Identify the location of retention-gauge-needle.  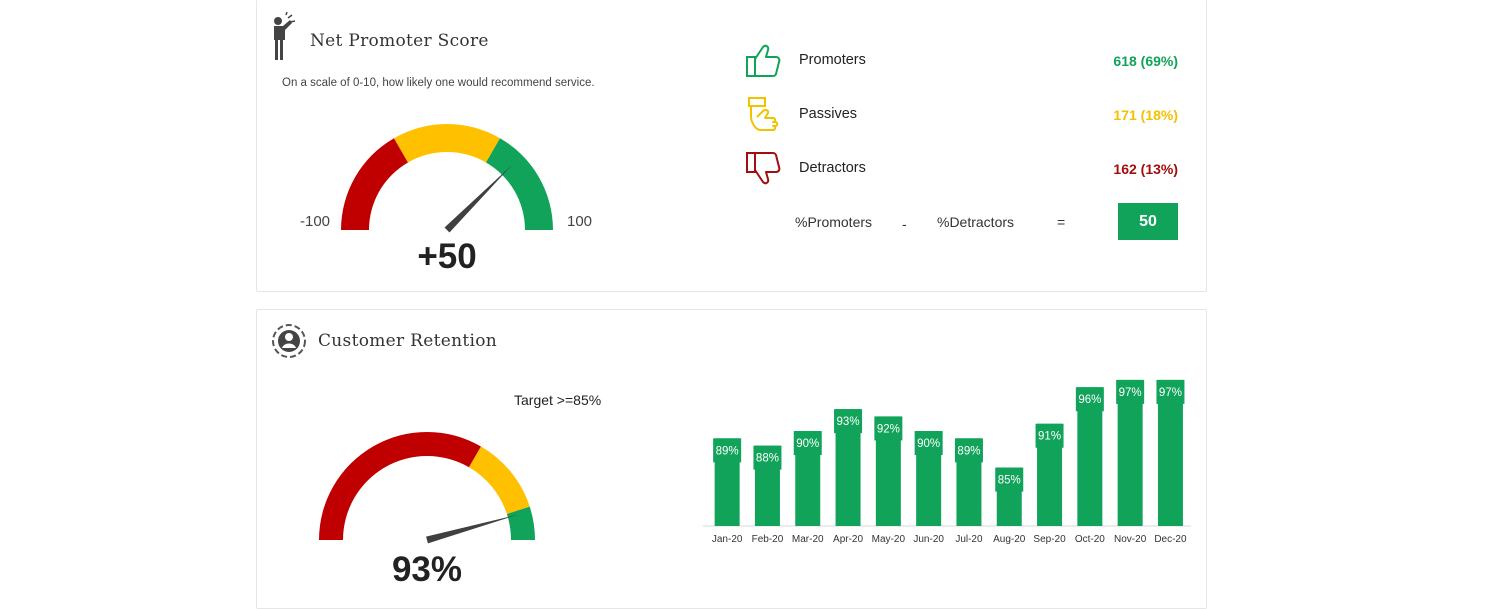
(472, 529).